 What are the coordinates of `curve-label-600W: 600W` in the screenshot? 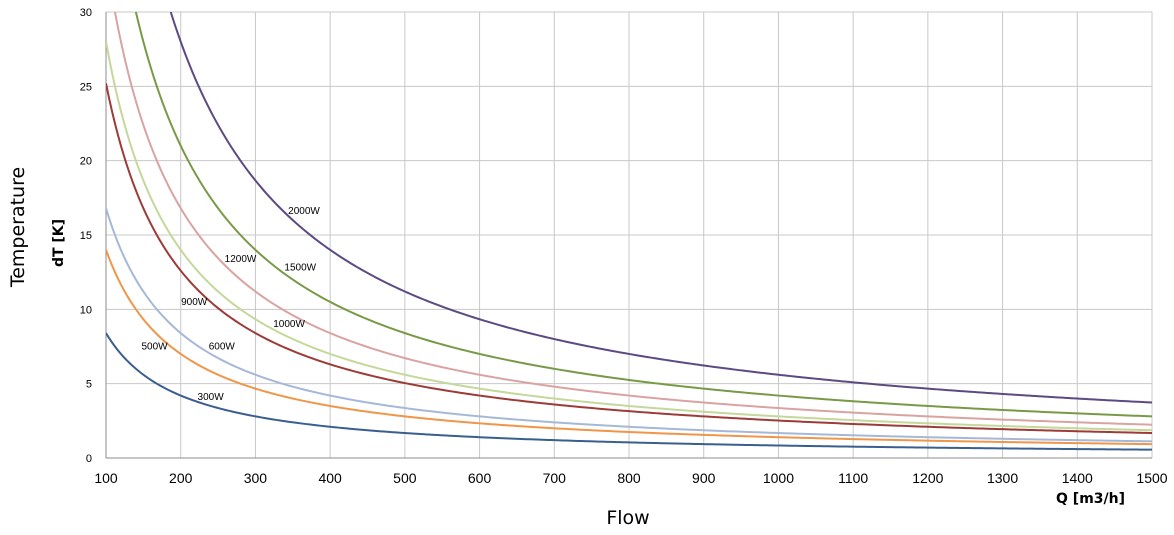 It's located at (222, 346).